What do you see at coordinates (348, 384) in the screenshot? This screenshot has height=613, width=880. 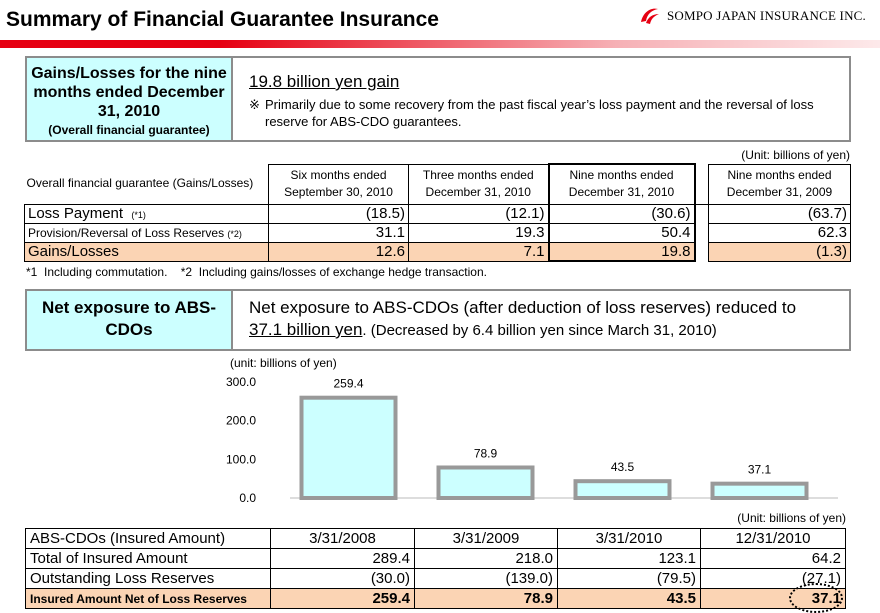 I see `bar-value-label: 259.4` at bounding box center [348, 384].